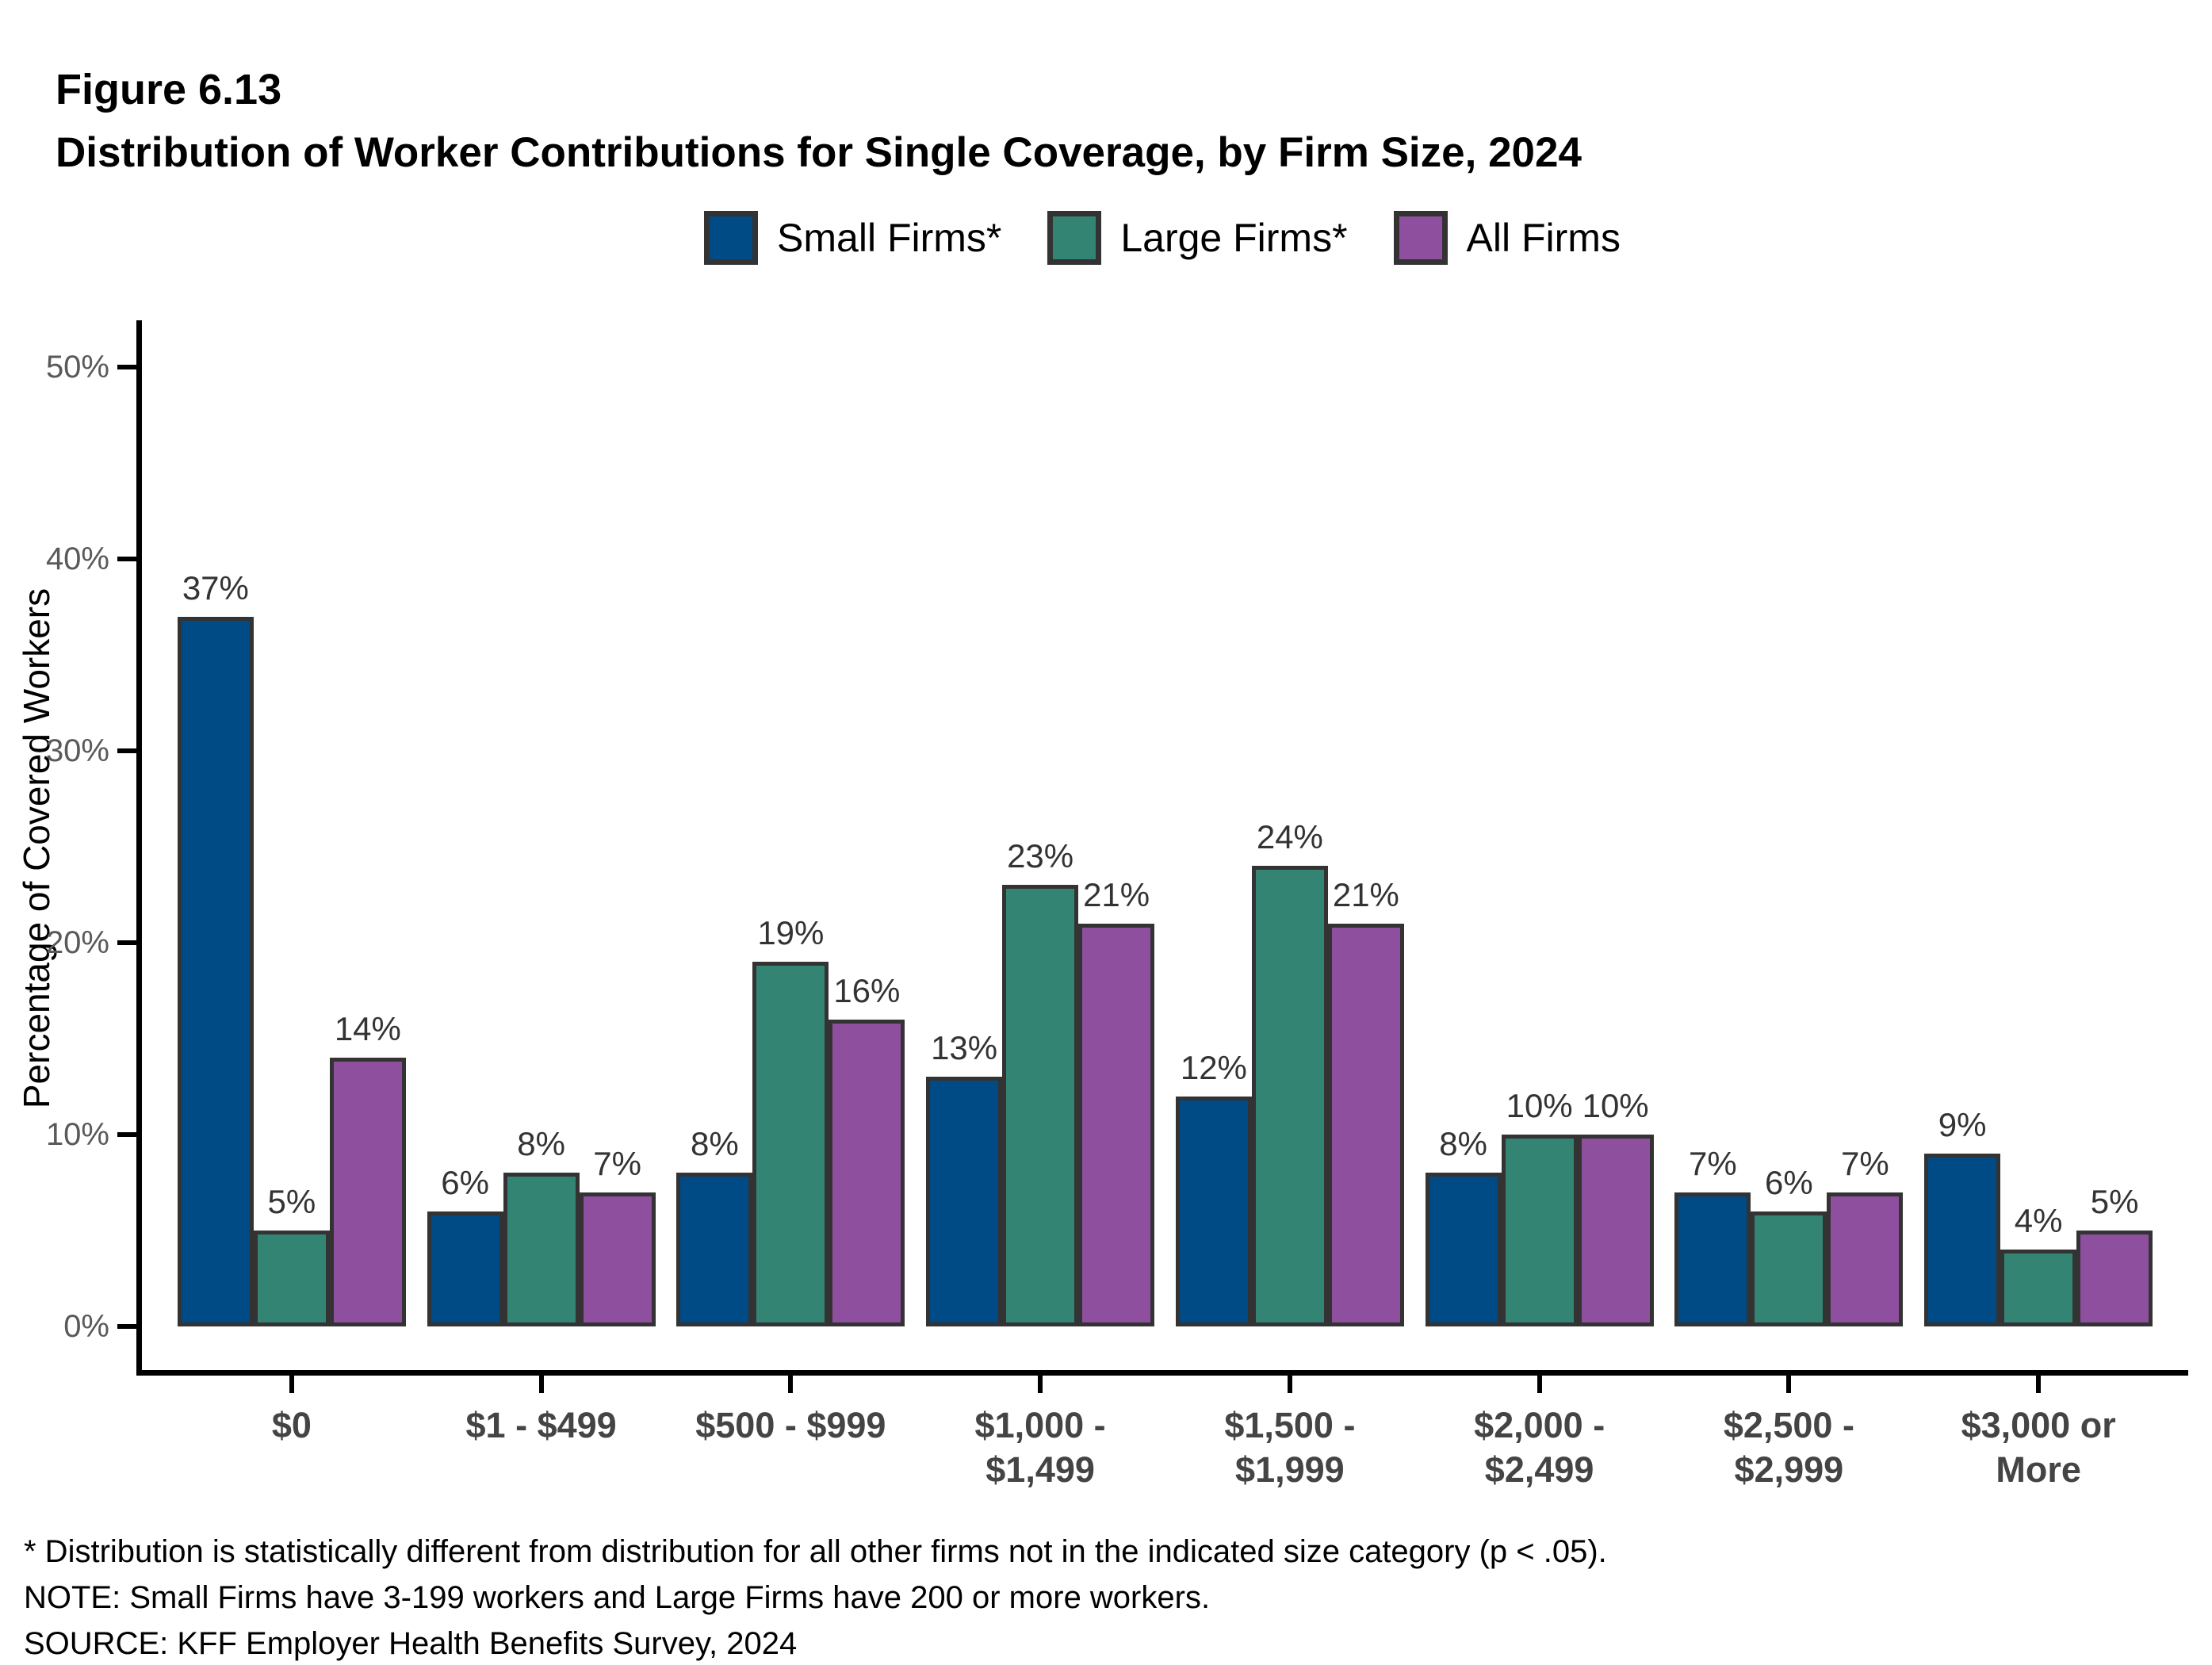 This screenshot has height=1665, width=2212. What do you see at coordinates (2039, 1384) in the screenshot?
I see `x-tick-mark-3-000-or-more` at bounding box center [2039, 1384].